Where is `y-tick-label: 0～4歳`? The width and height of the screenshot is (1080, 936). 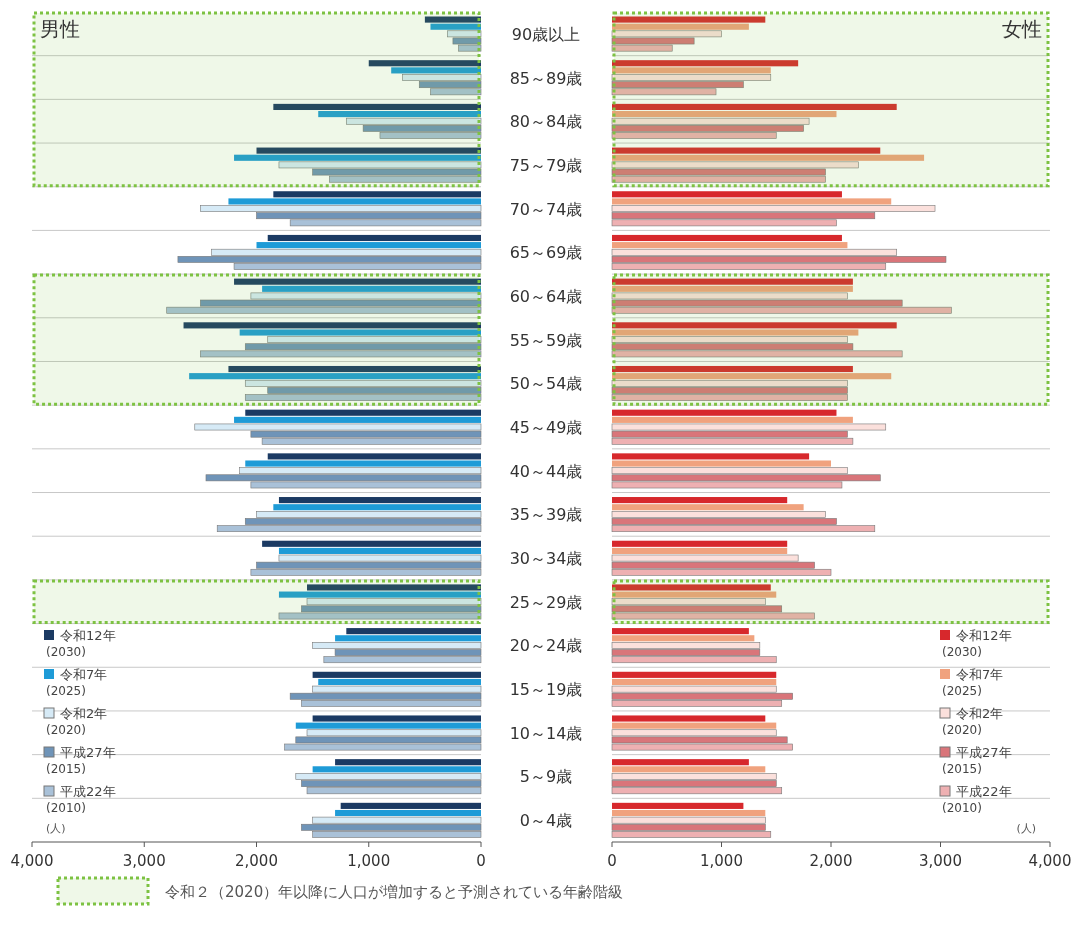 y-tick-label: 0～4歳 is located at coordinates (546, 821).